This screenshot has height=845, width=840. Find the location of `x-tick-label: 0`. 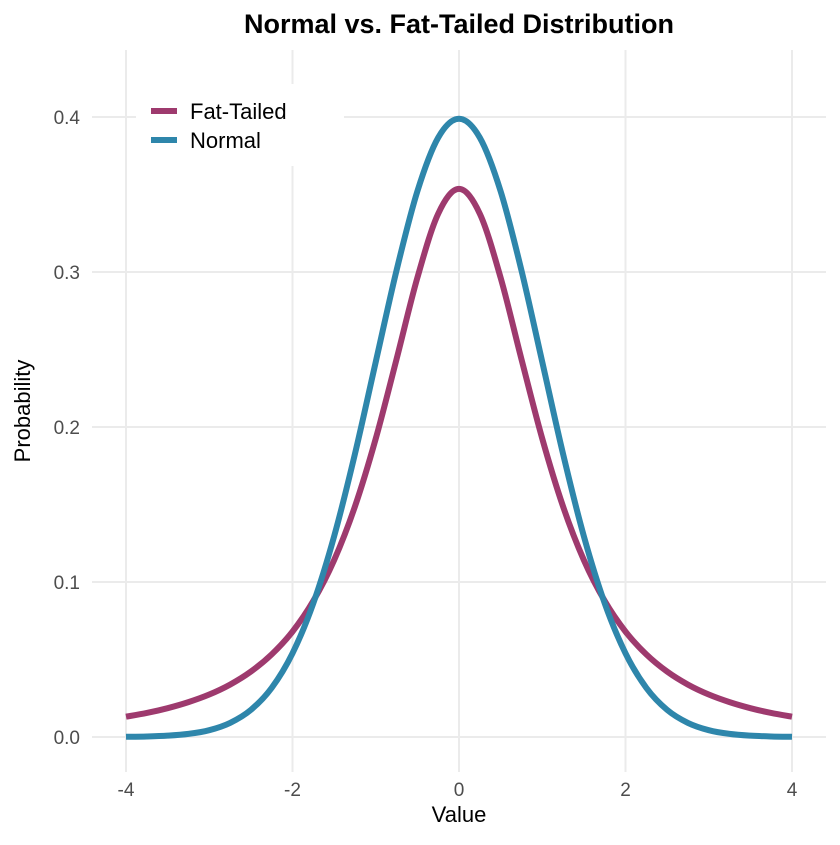

x-tick-label: 0 is located at coordinates (459, 790).